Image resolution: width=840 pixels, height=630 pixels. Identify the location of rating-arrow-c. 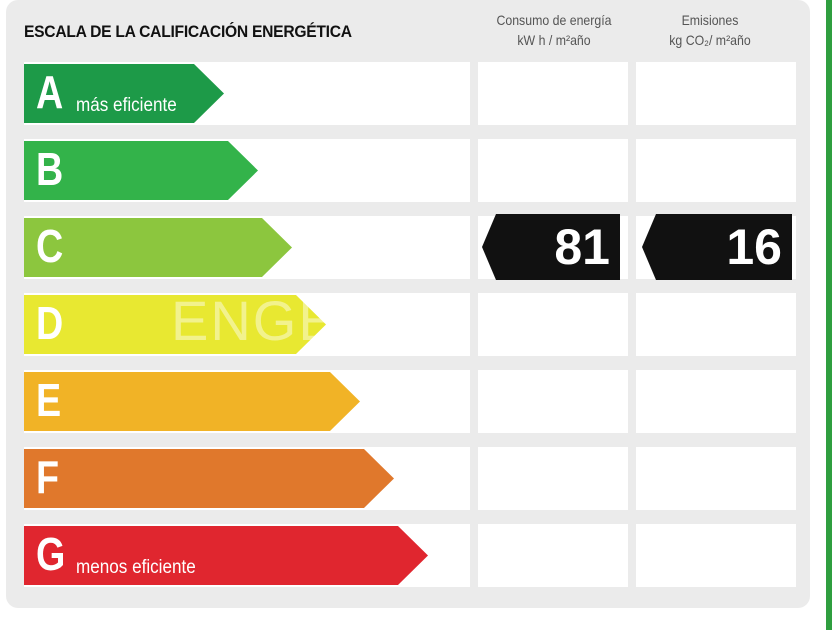
(158, 247).